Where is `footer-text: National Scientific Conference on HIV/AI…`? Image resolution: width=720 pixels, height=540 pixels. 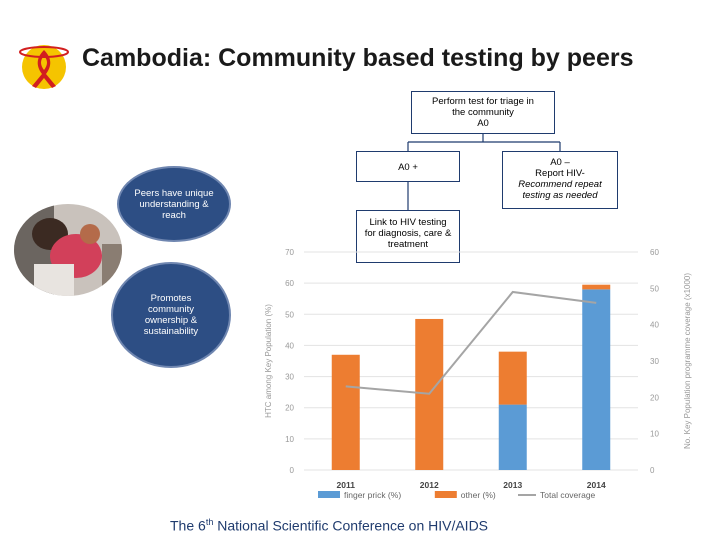
footer-text: National Scientific Conference on HIV/AI… is located at coordinates (351, 525).